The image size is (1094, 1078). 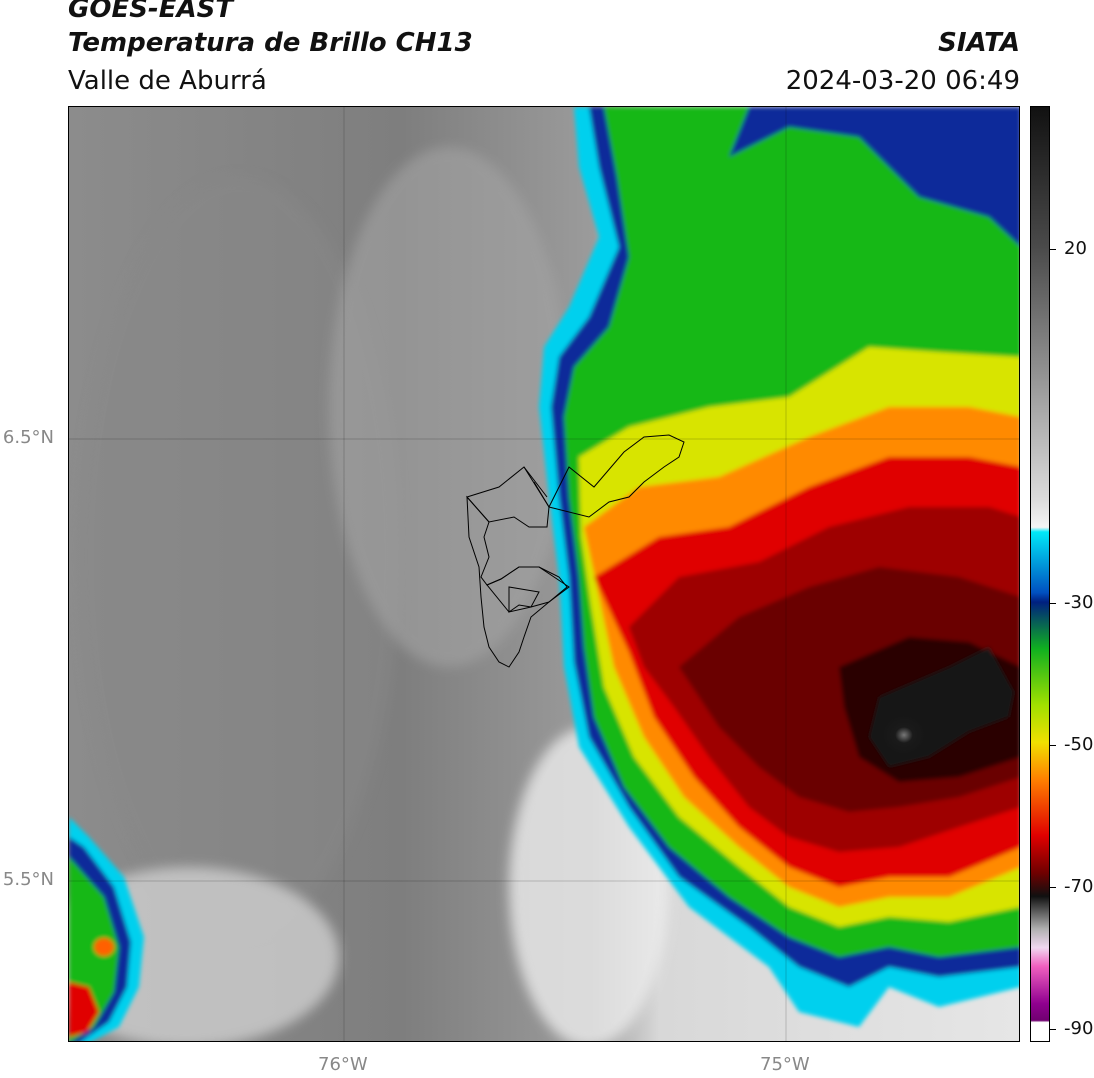 I want to click on title-region: Valle de Aburrá, so click(x=167, y=81).